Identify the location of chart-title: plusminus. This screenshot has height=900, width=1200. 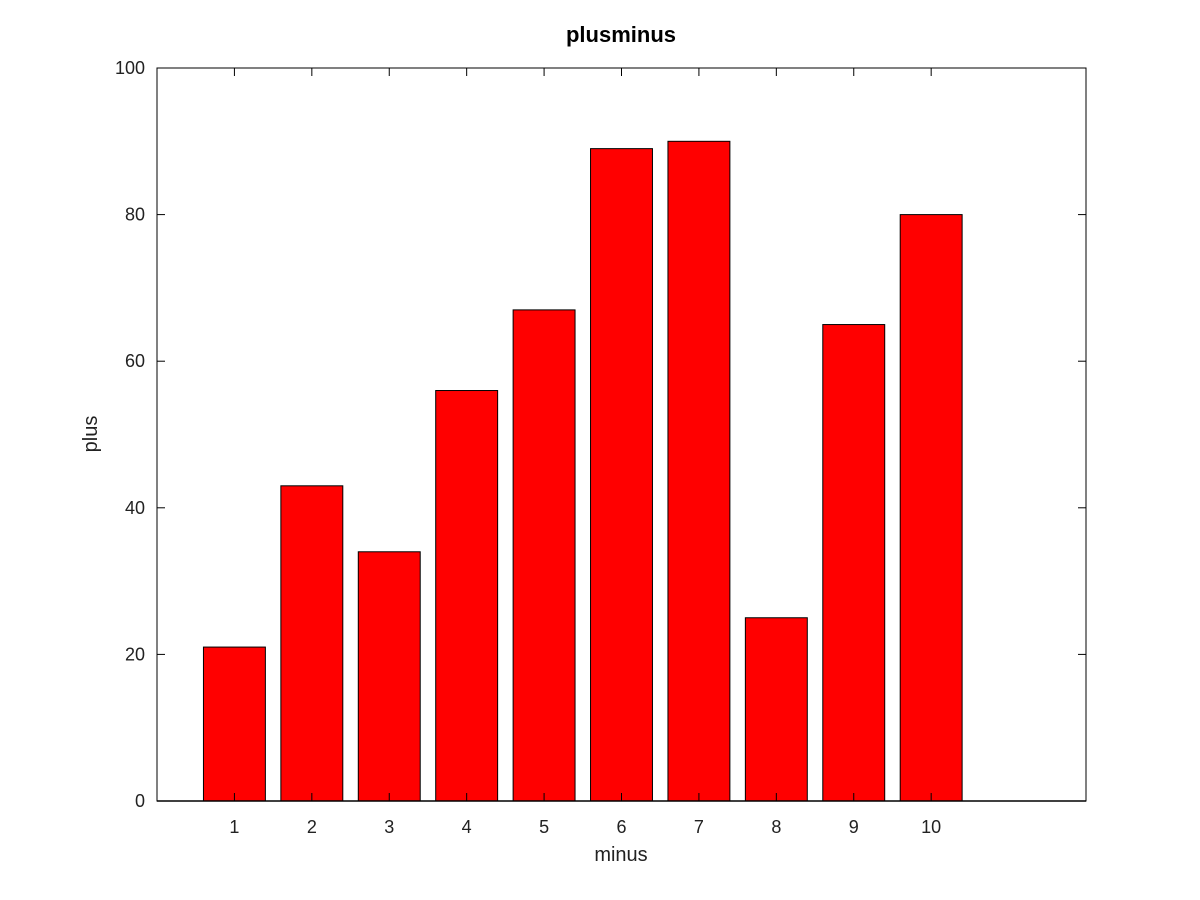
(621, 34).